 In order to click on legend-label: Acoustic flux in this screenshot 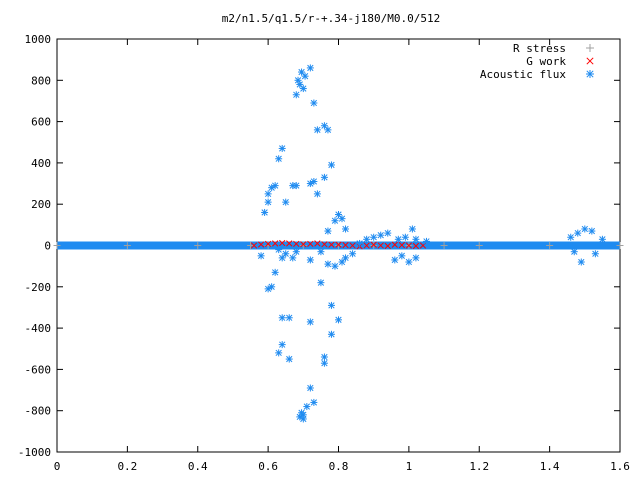, I will do `click(523, 74)`.